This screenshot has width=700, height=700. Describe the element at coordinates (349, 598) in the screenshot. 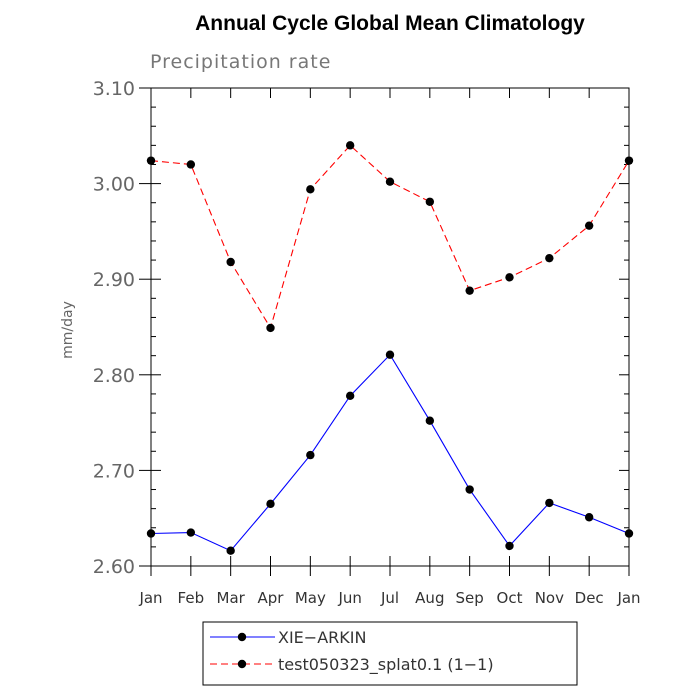

I see `x-tick-label: Jun` at that location.